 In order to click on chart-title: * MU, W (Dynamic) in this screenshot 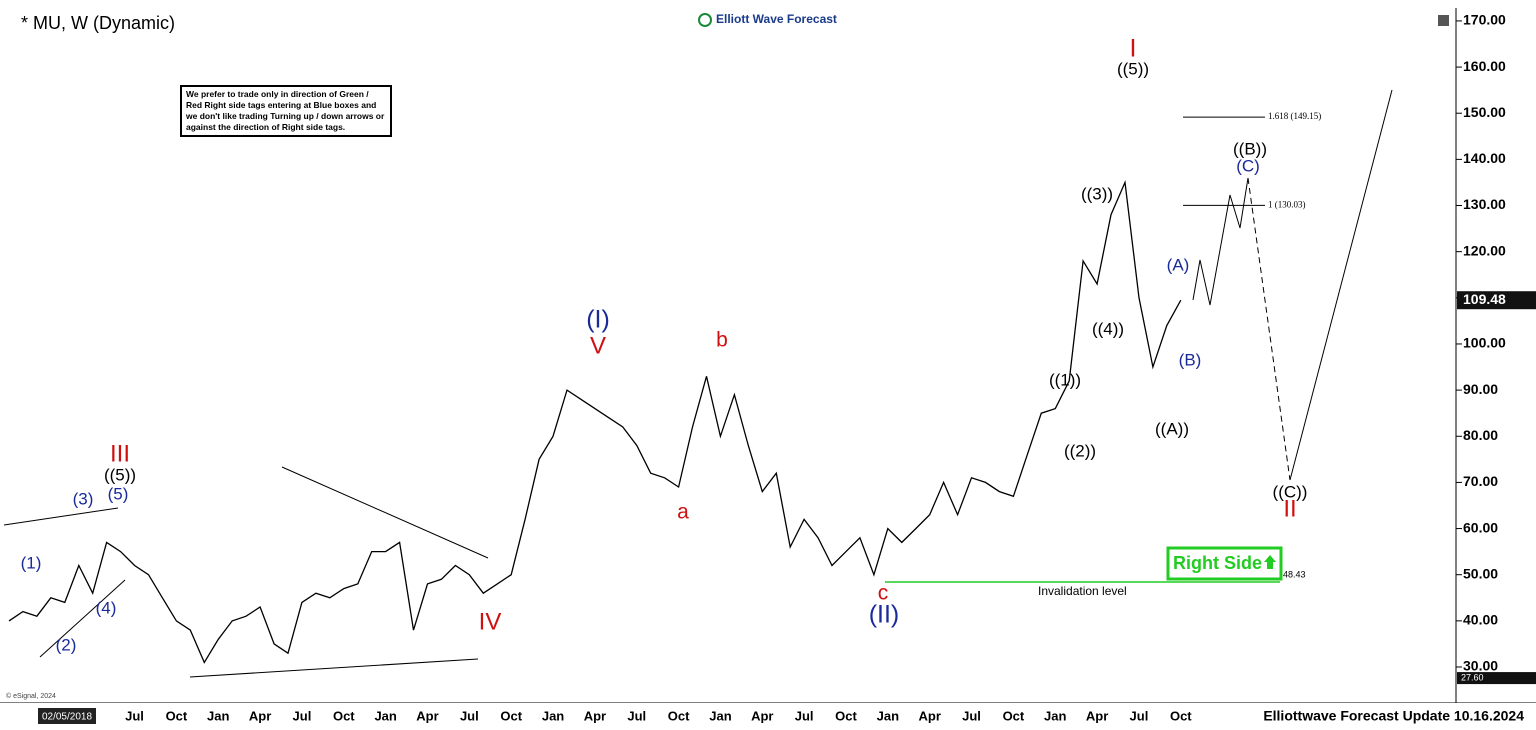, I will do `click(98, 23)`.